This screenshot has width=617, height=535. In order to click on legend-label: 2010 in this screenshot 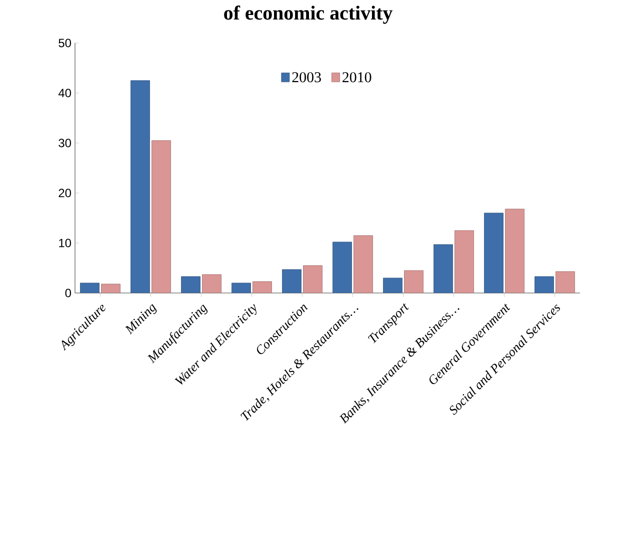, I will do `click(357, 77)`.